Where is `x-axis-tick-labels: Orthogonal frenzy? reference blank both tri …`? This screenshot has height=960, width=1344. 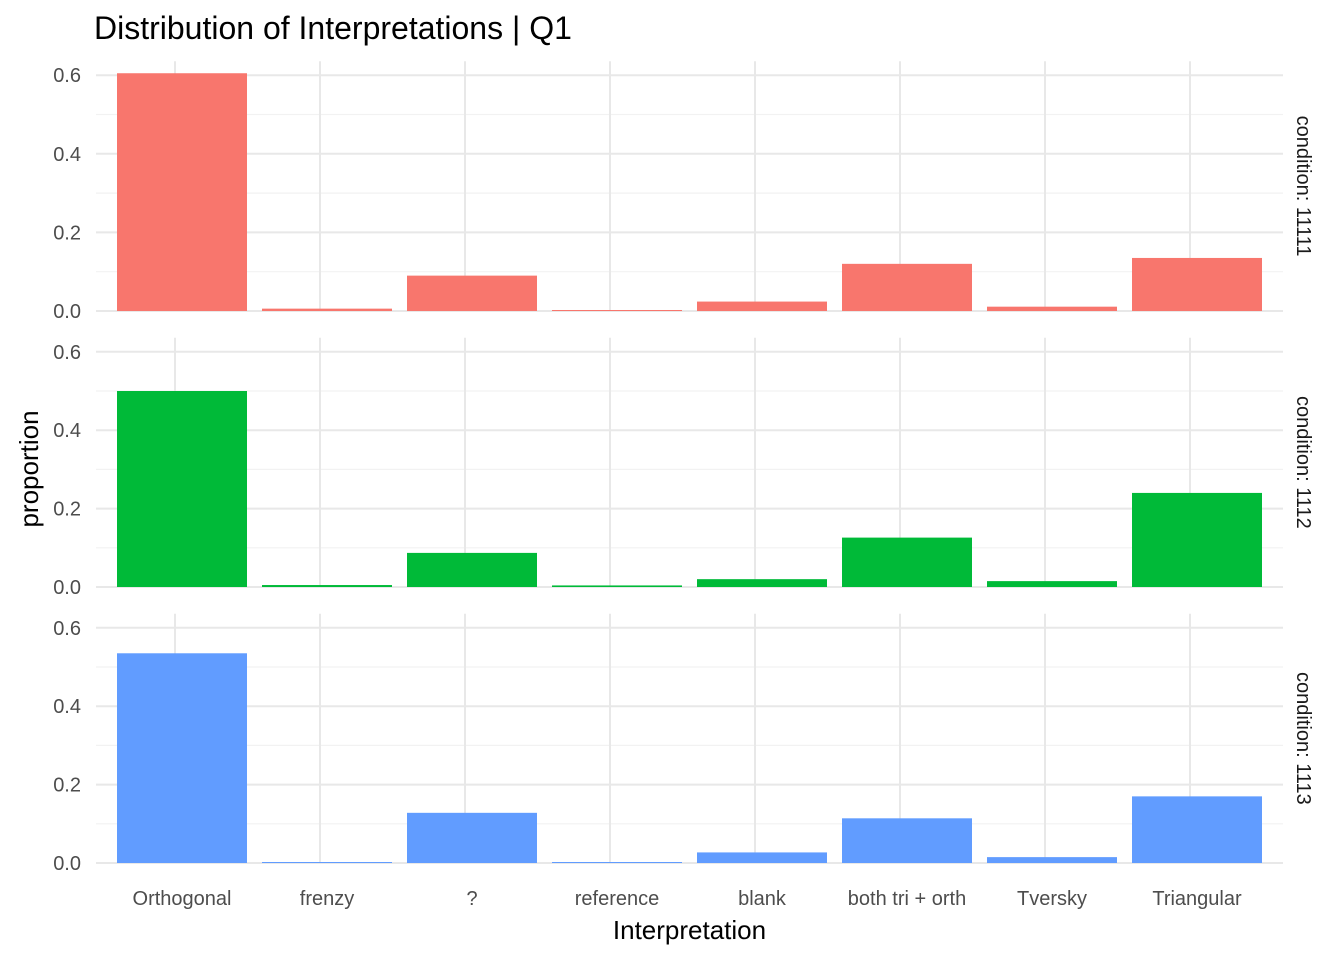 x-axis-tick-labels: Orthogonal frenzy? reference blank both tri … is located at coordinates (687, 899).